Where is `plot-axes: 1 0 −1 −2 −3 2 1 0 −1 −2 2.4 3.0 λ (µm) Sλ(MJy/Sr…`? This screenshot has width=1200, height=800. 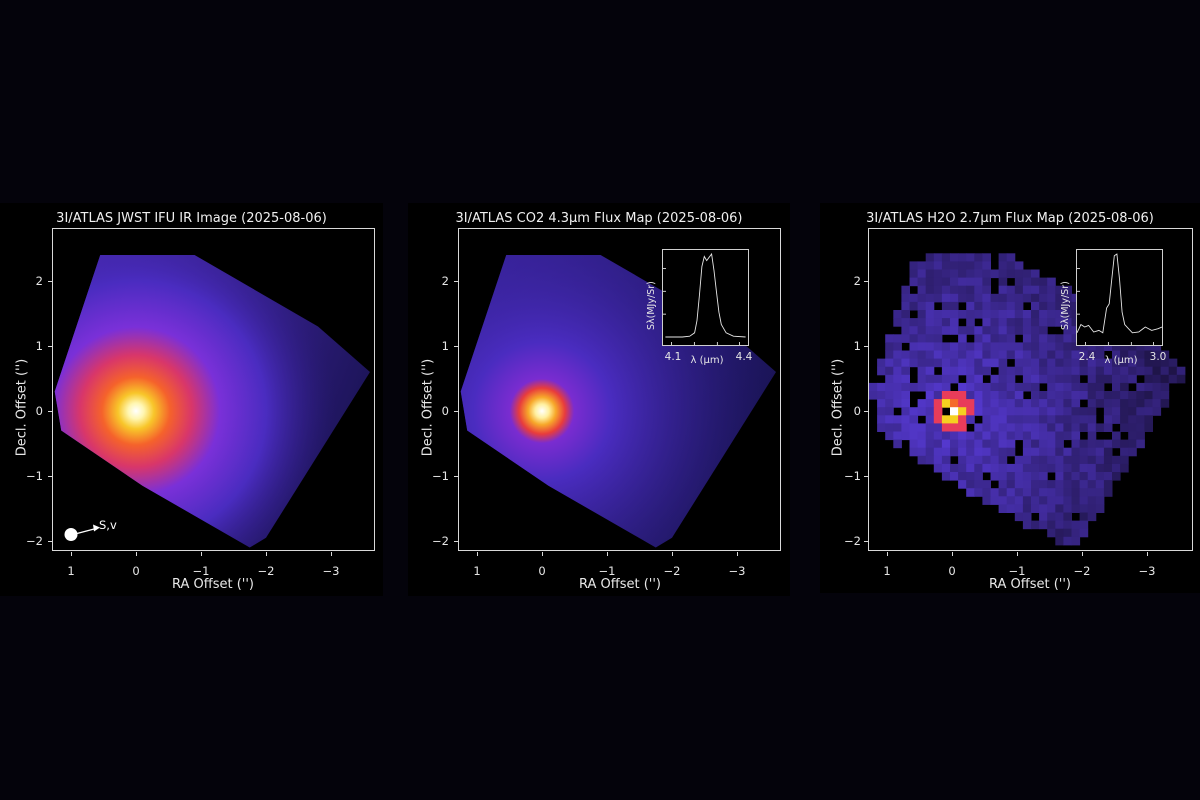
plot-axes: 1 0 −1 −2 −3 2 1 0 −1 −2 2.4 3.0 λ (µm) Sλ(MJy/Sr… is located at coordinates (1018, 403).